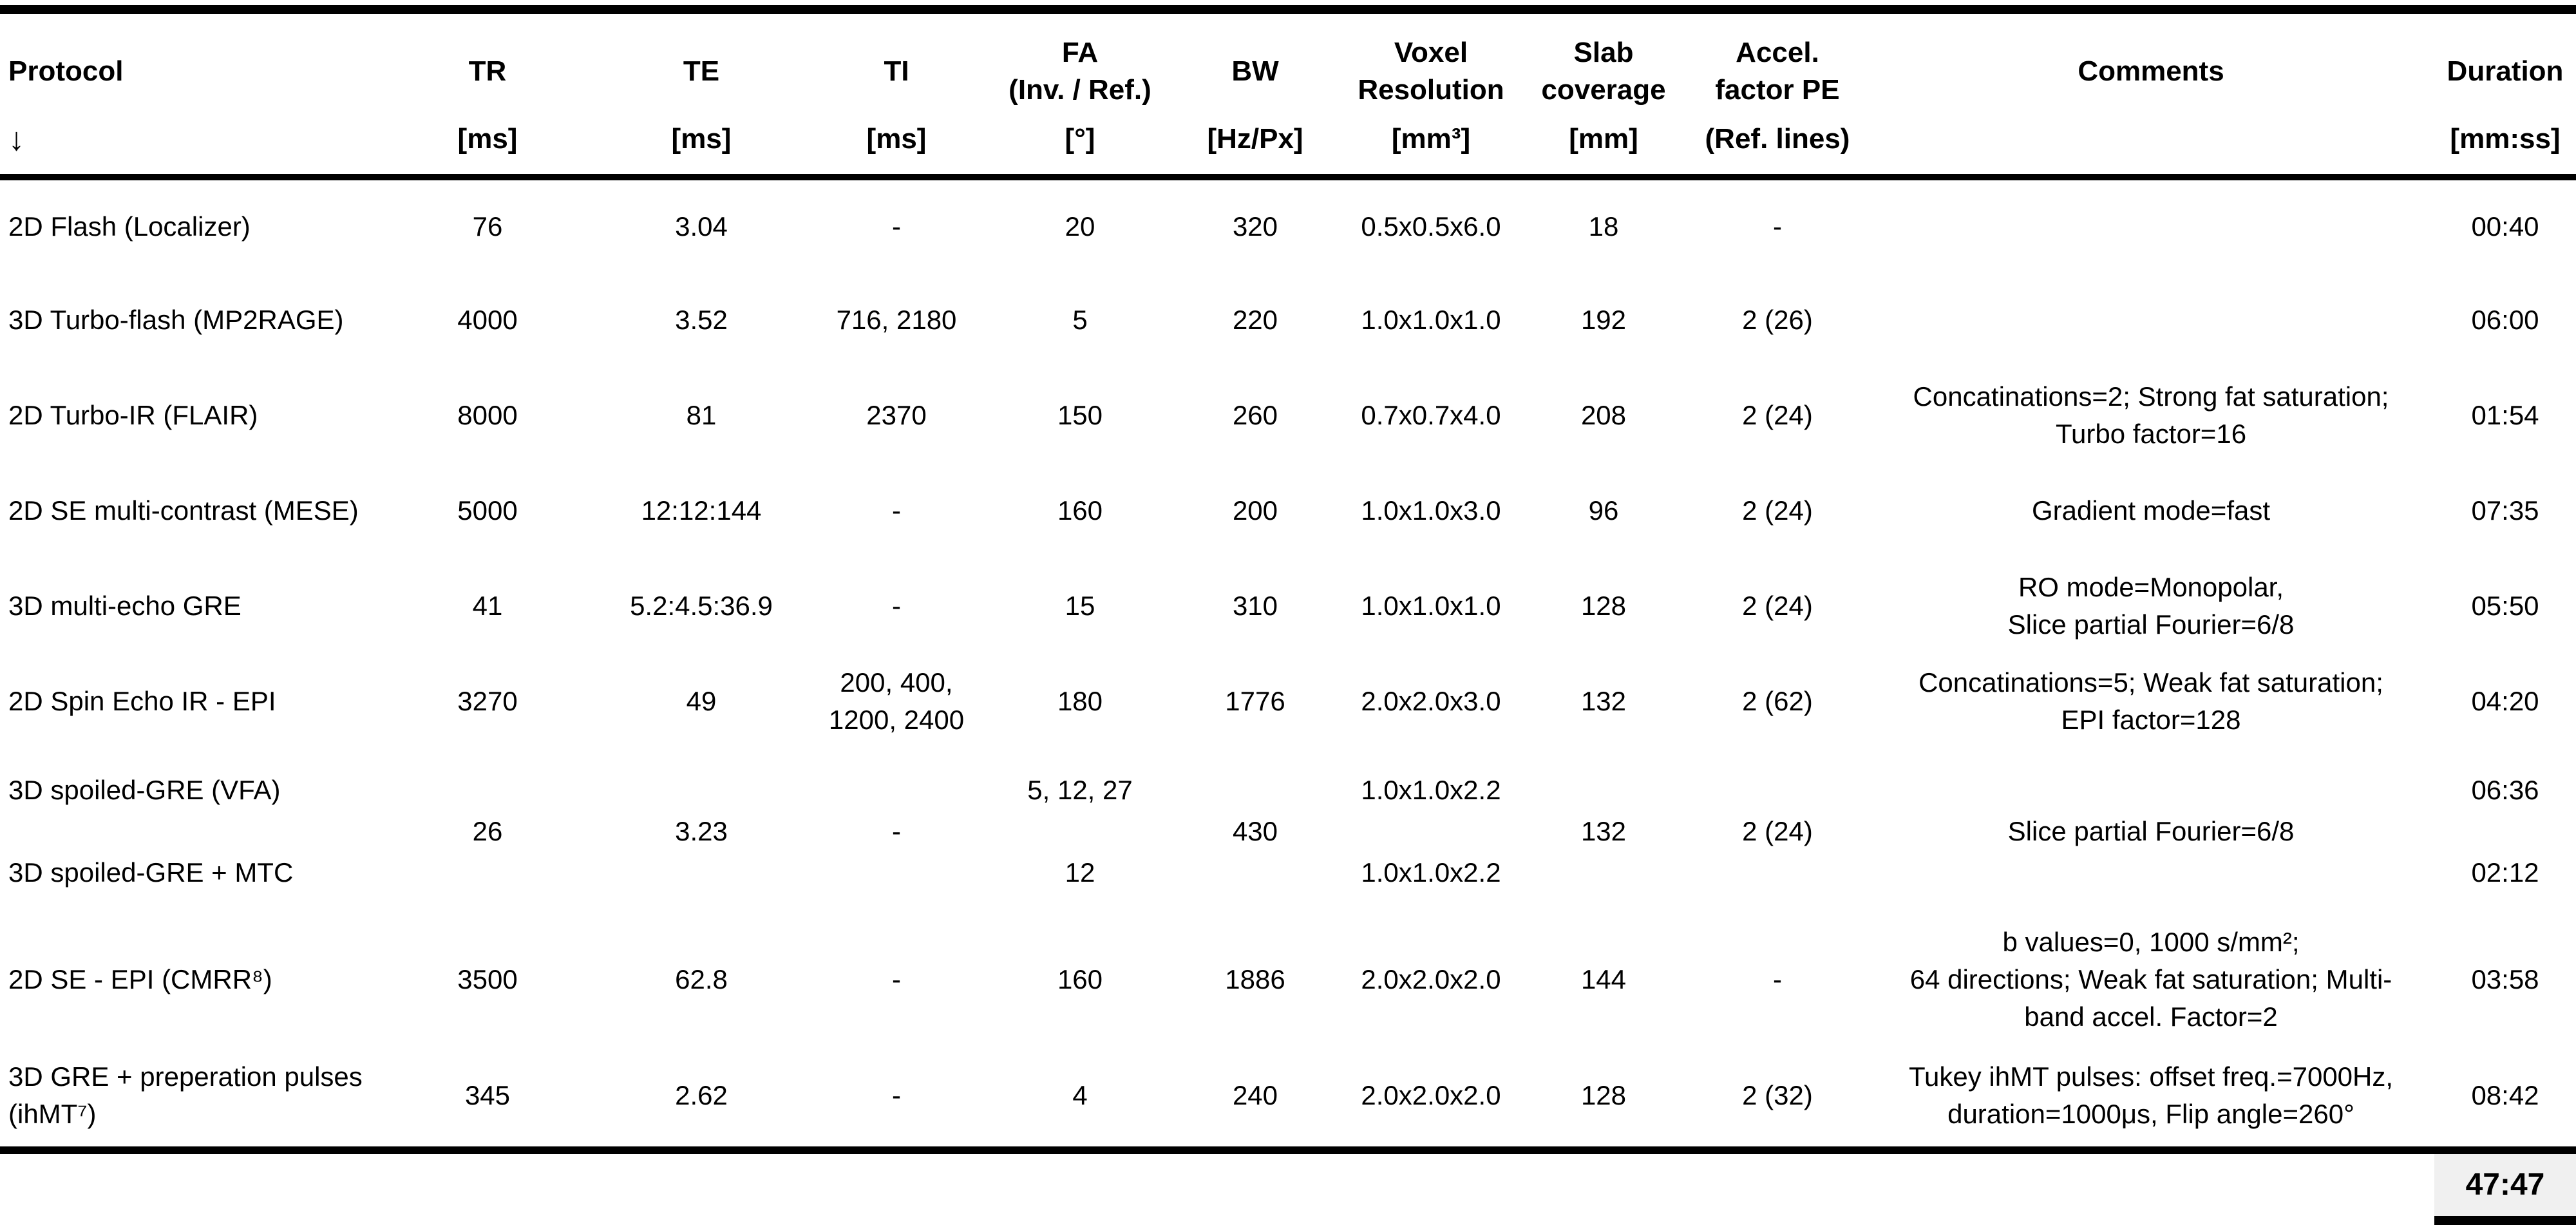  I want to click on te-cell: 3.52, so click(701, 320).